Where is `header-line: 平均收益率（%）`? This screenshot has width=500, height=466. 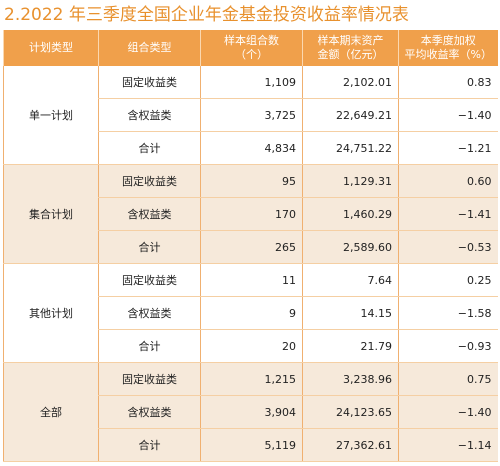
header-line: 平均收益率（%） is located at coordinates (448, 54).